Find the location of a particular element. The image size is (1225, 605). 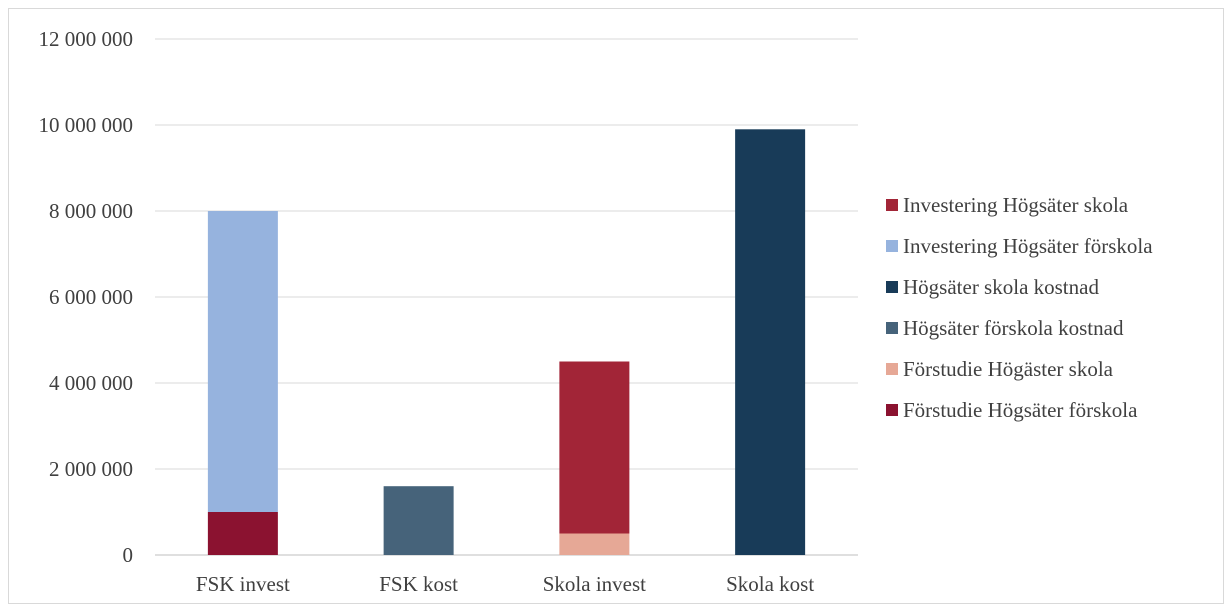

bar-skola-invest-investering-hogsater-skola is located at coordinates (594, 447).